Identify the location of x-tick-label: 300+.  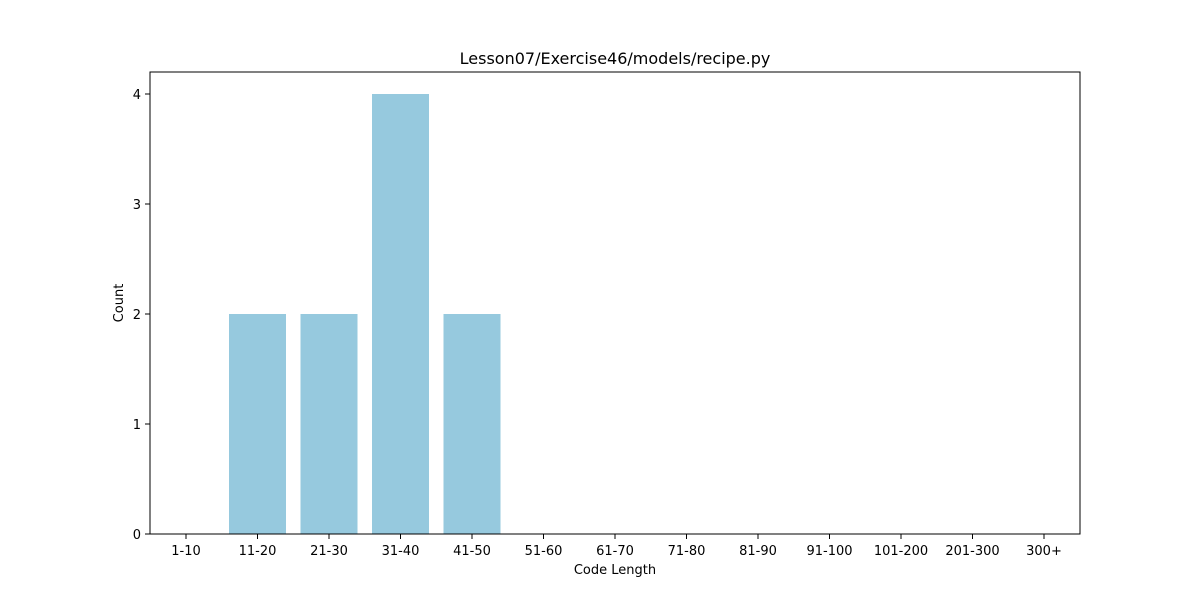
(1044, 551).